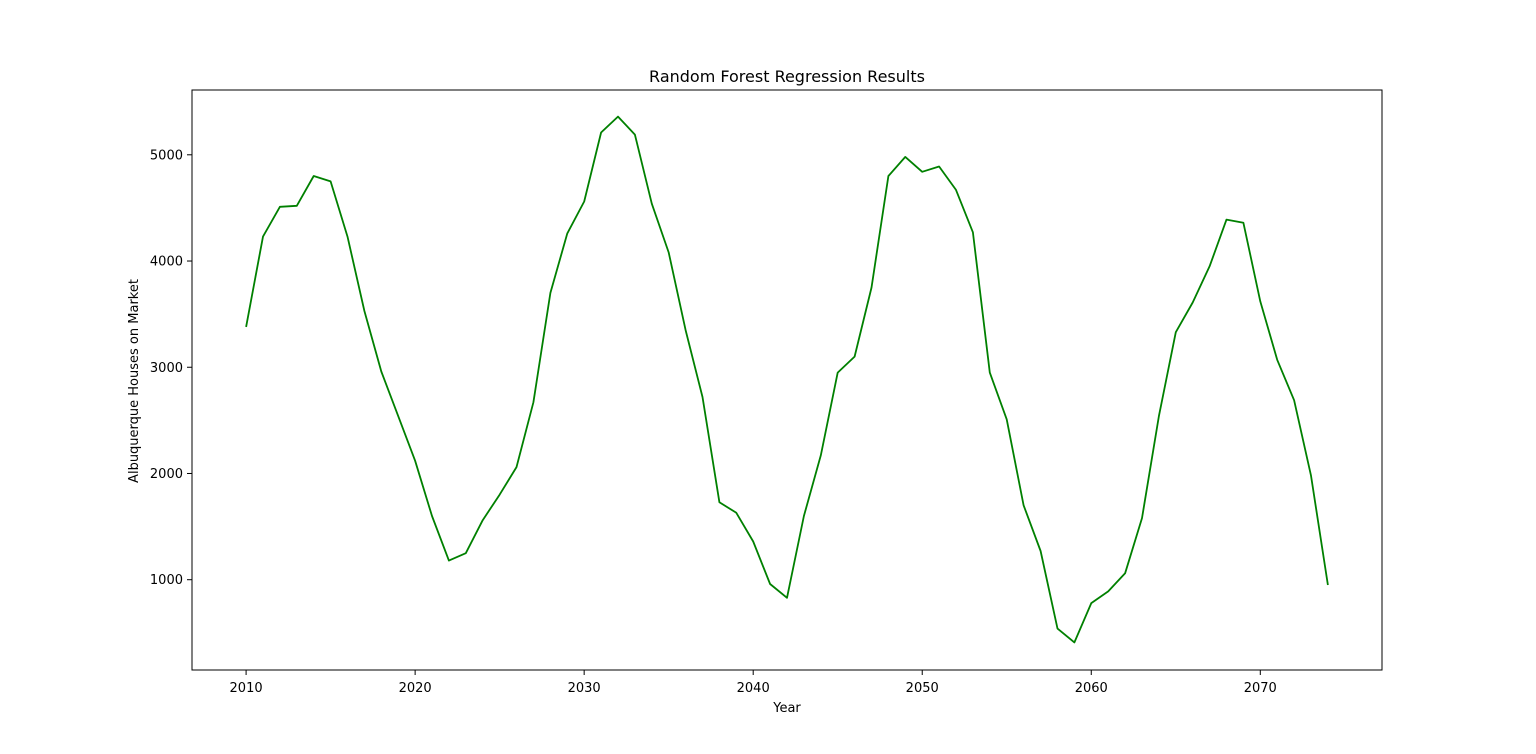 The image size is (1536, 754). What do you see at coordinates (166, 580) in the screenshot?
I see `y-tick-label: 1000` at bounding box center [166, 580].